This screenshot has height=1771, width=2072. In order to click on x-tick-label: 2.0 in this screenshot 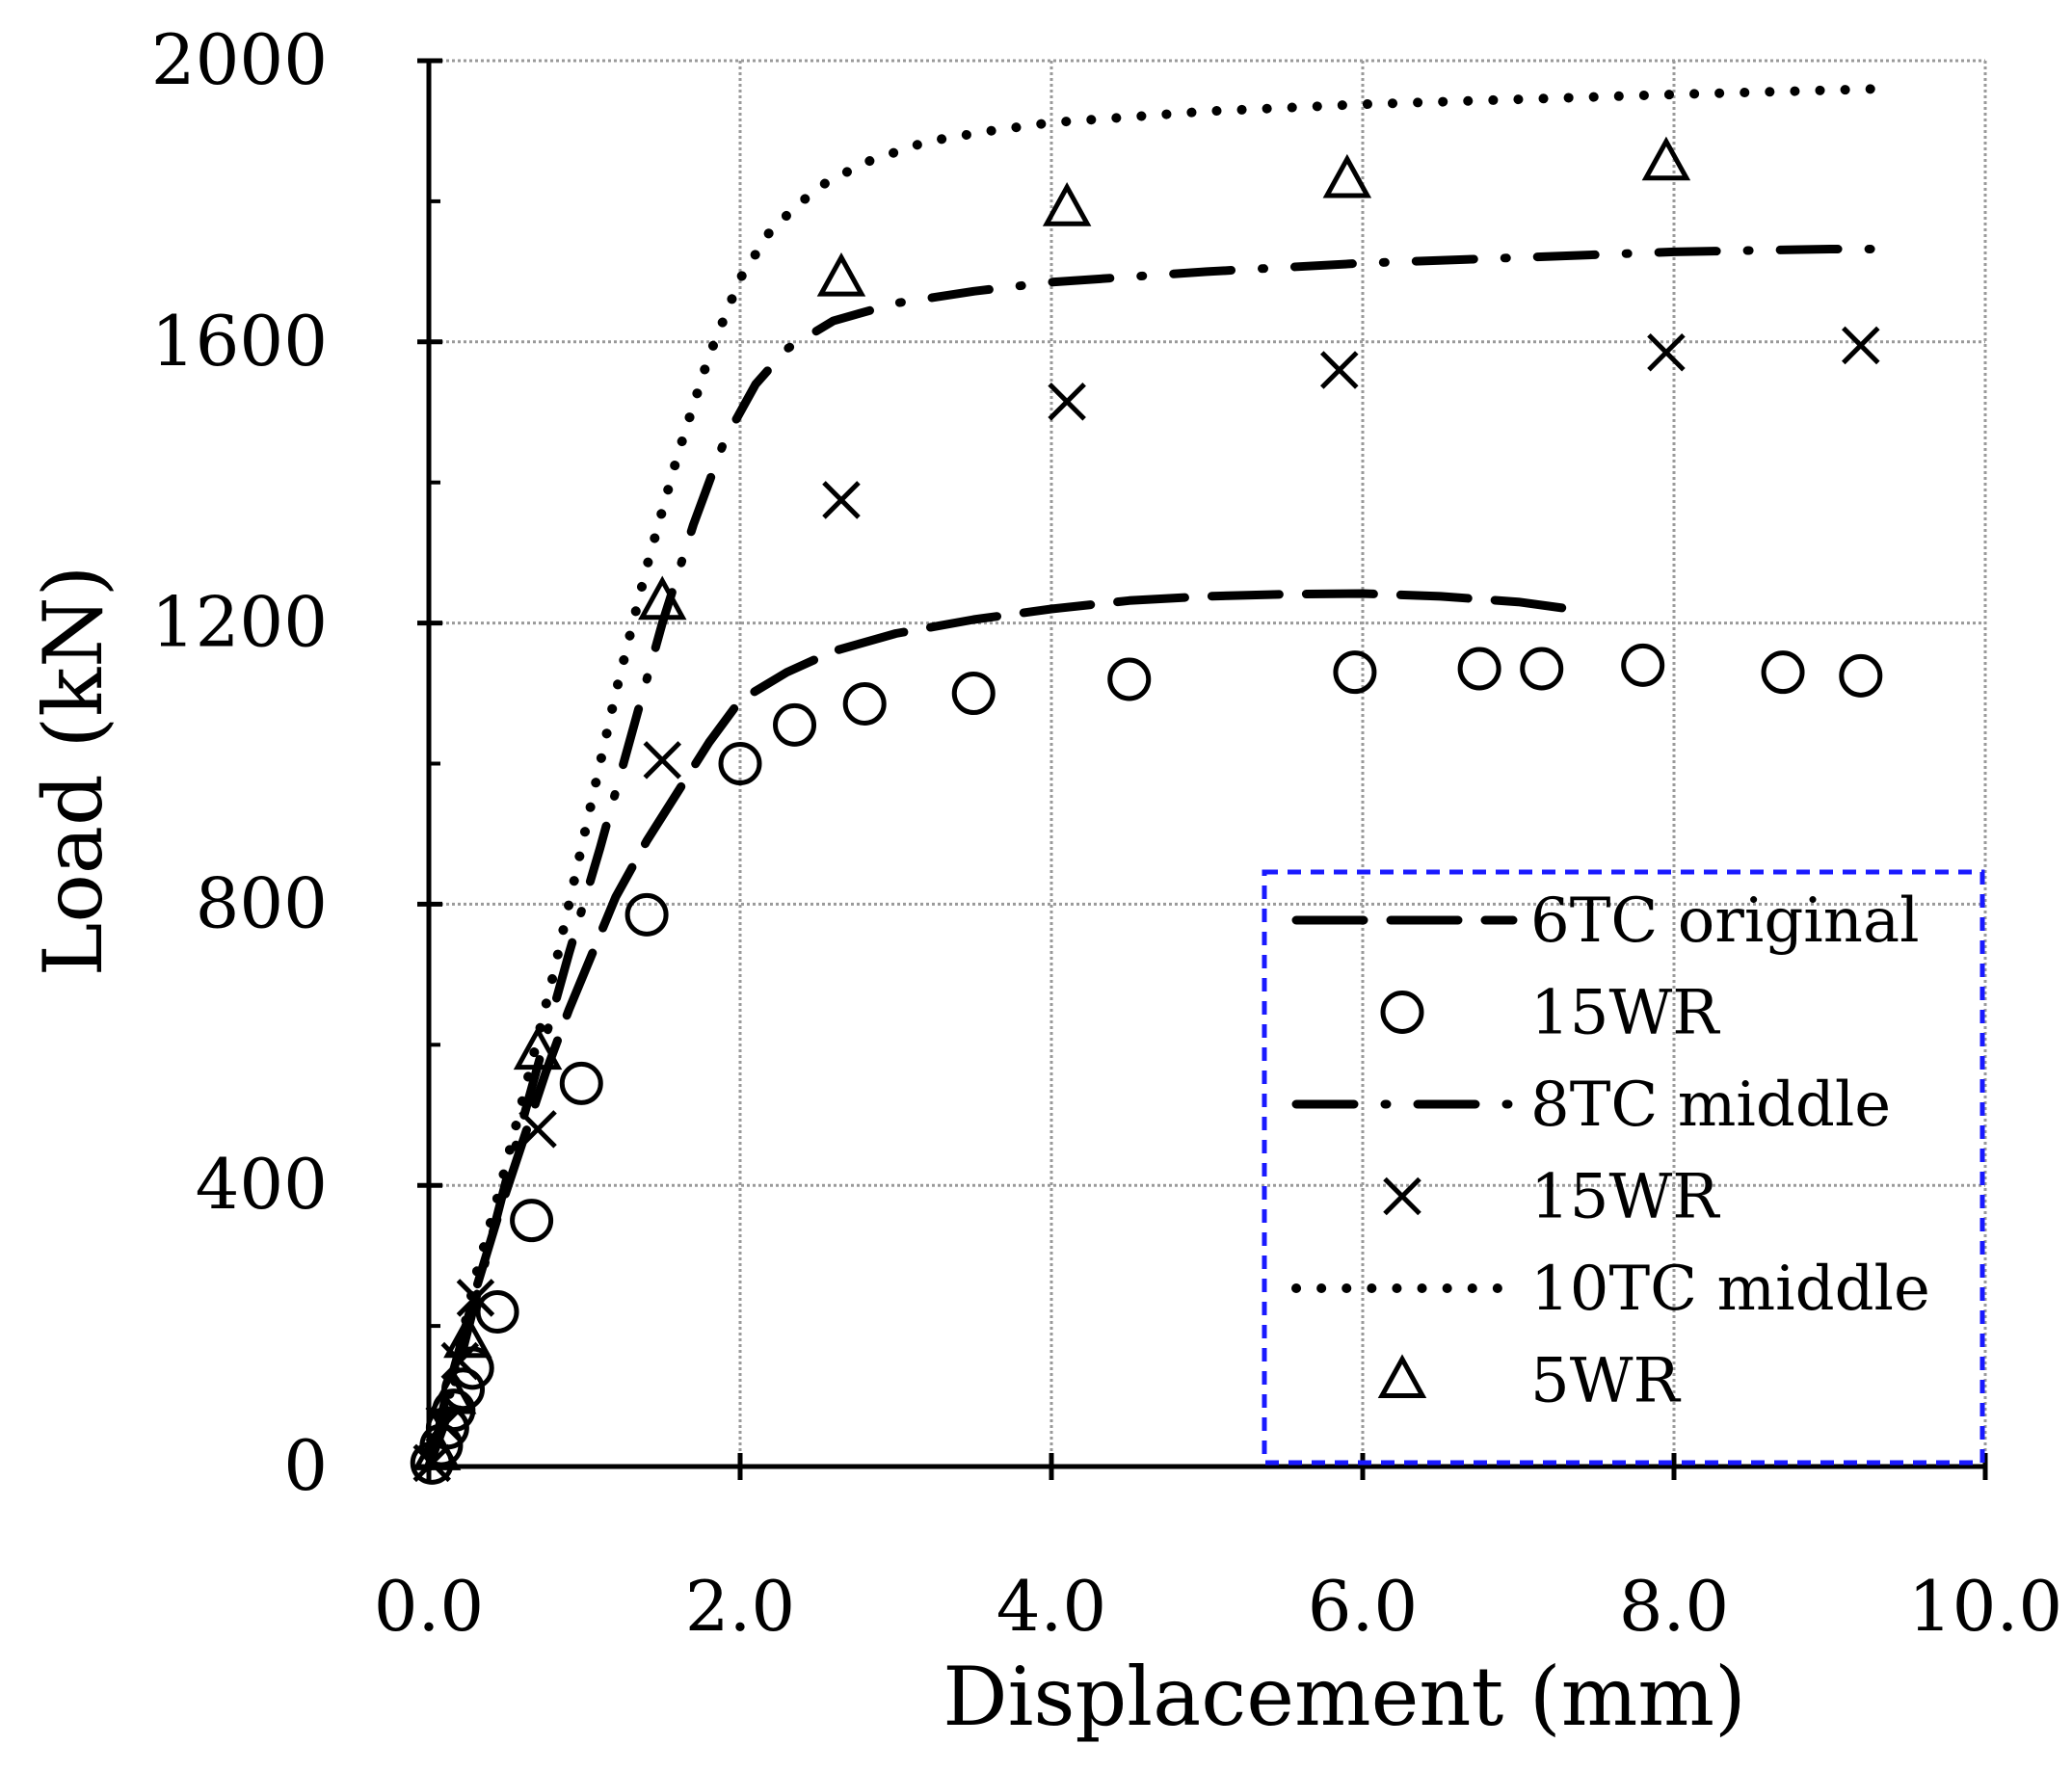, I will do `click(740, 1606)`.